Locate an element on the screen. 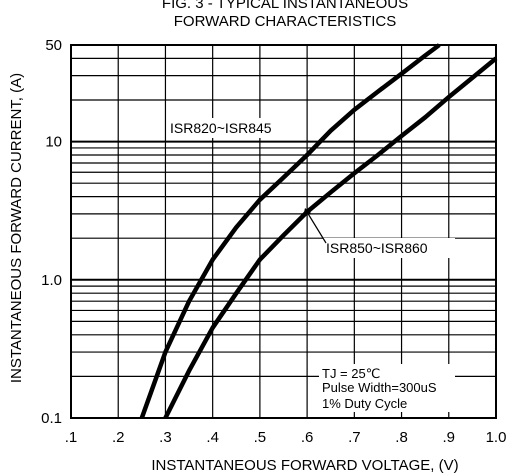  y-tick-label: 50 is located at coordinates (53, 45).